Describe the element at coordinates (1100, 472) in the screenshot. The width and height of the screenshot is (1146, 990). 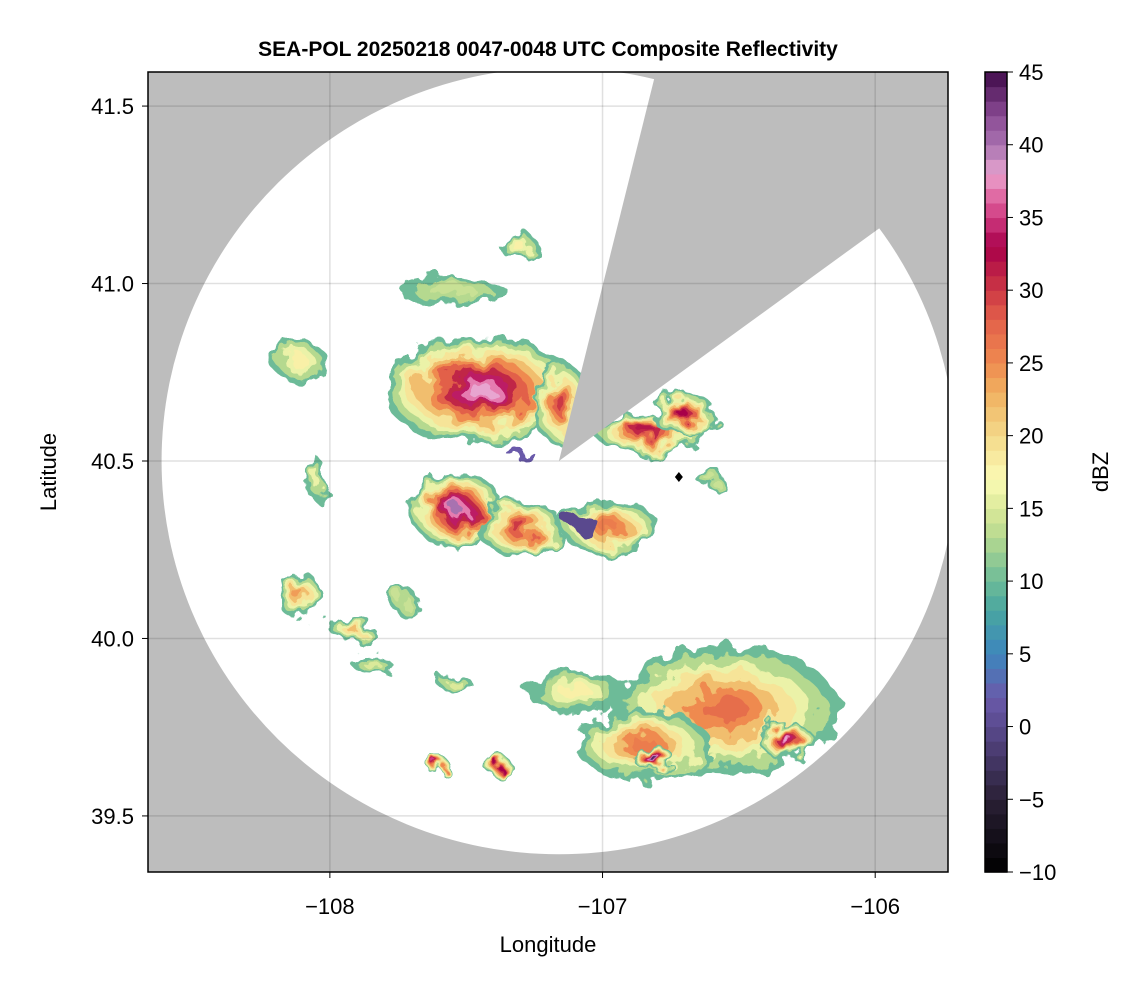
I see `colorbar-label: dBZ` at that location.